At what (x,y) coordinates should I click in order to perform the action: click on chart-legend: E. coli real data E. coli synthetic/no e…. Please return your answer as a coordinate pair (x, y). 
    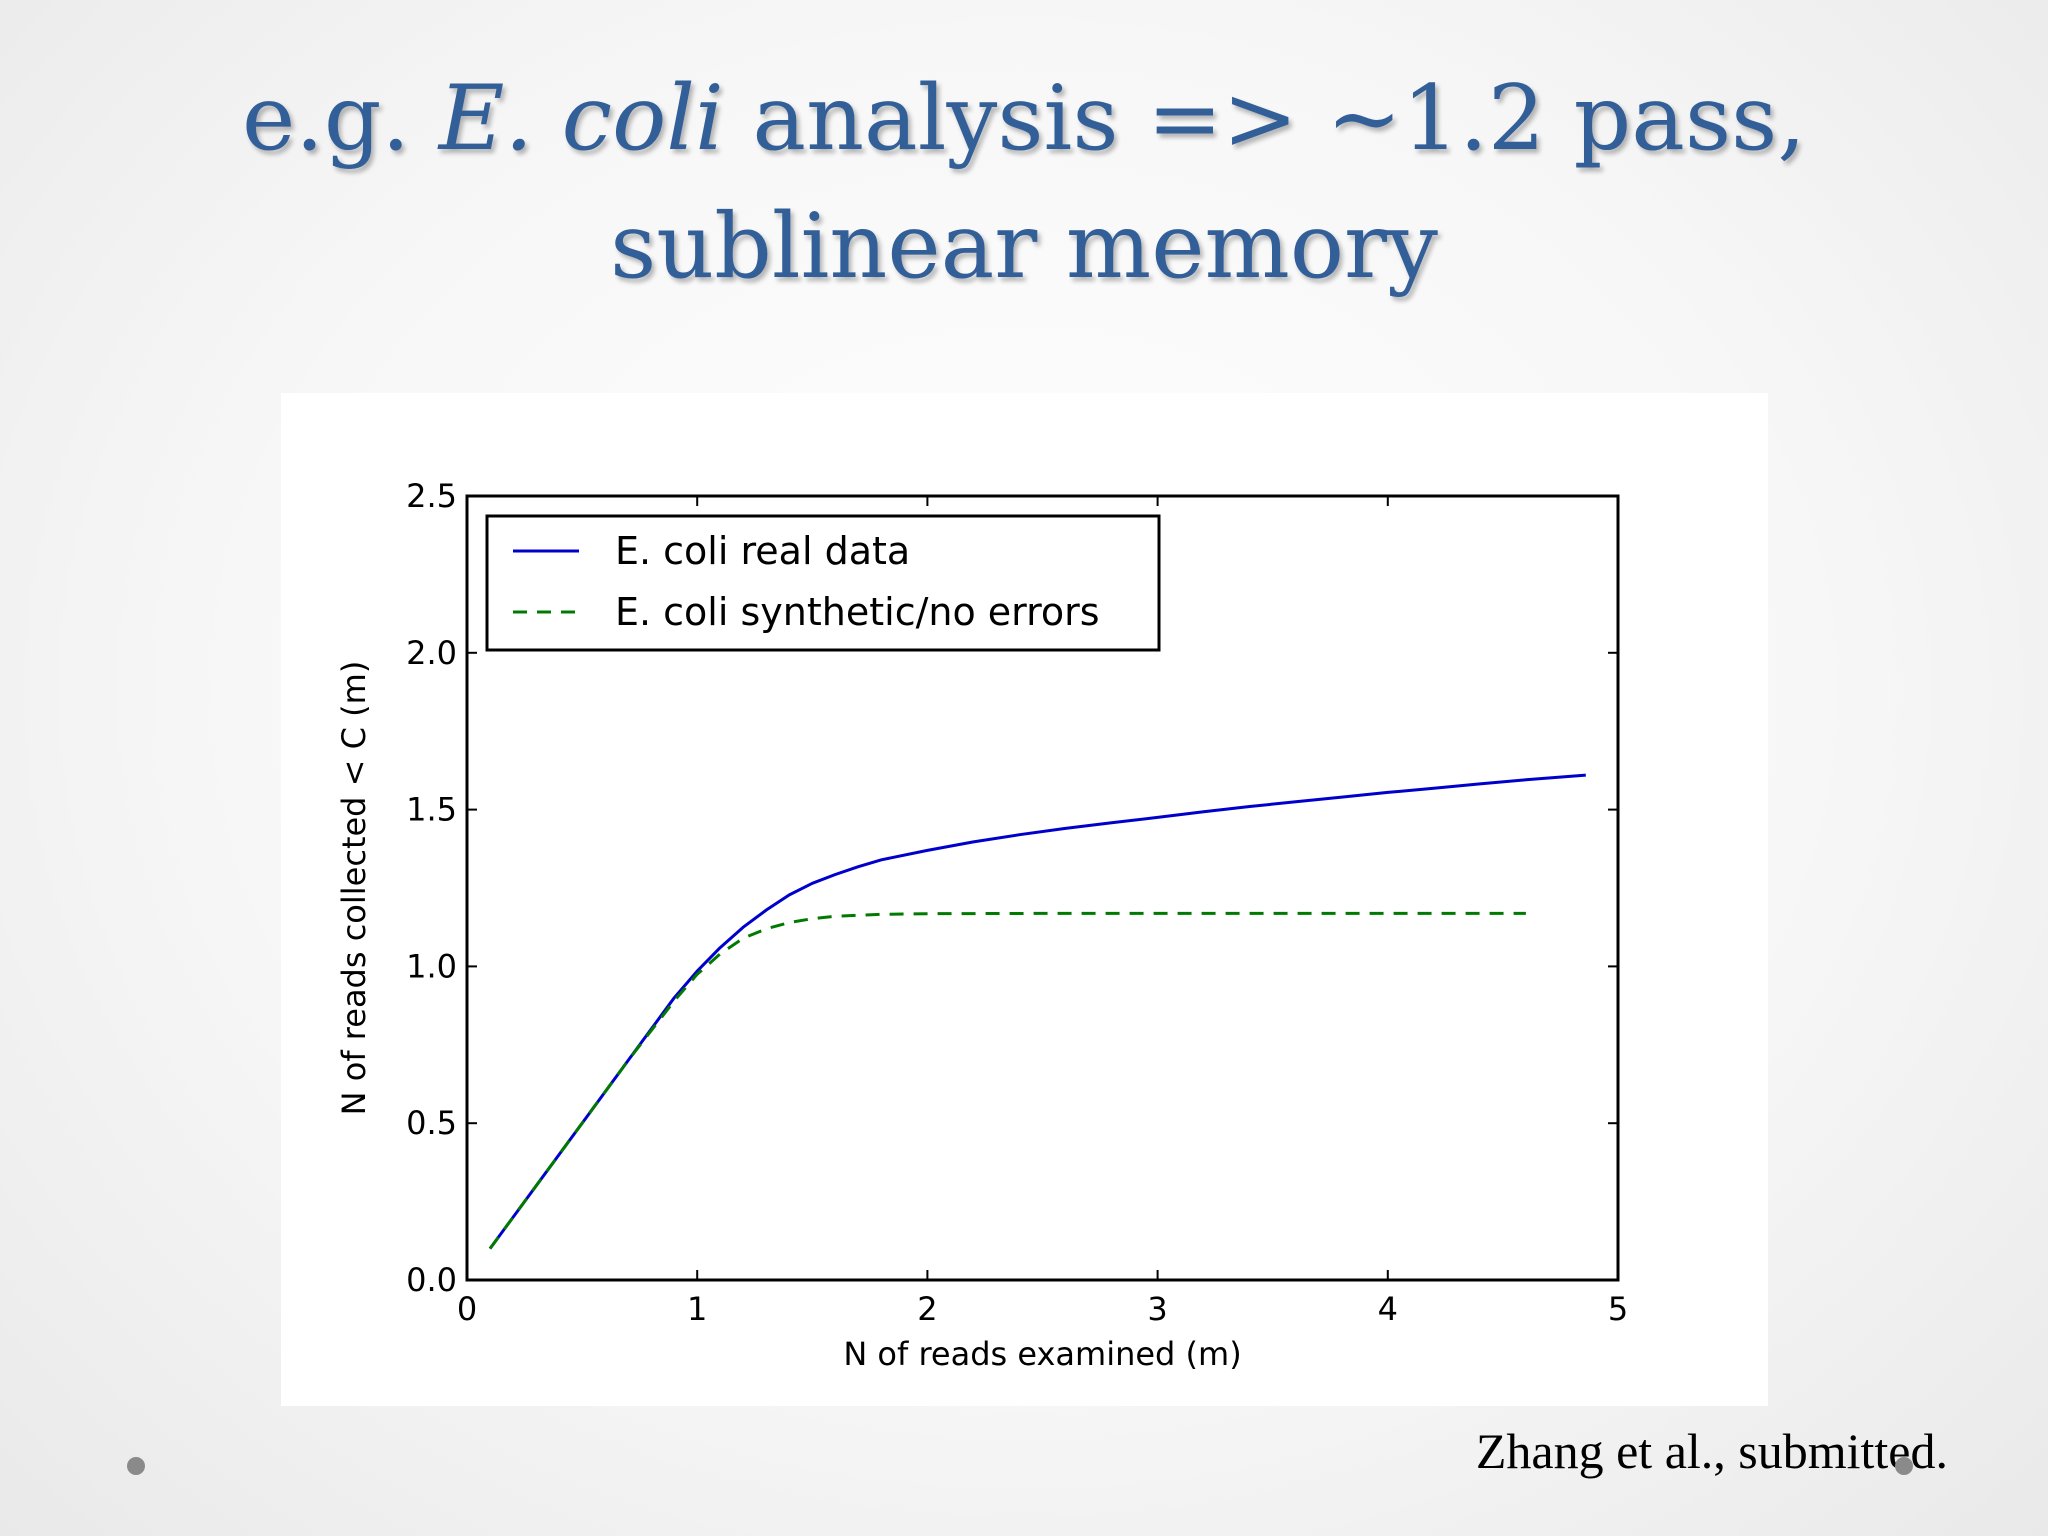
    Looking at the image, I should click on (823, 583).